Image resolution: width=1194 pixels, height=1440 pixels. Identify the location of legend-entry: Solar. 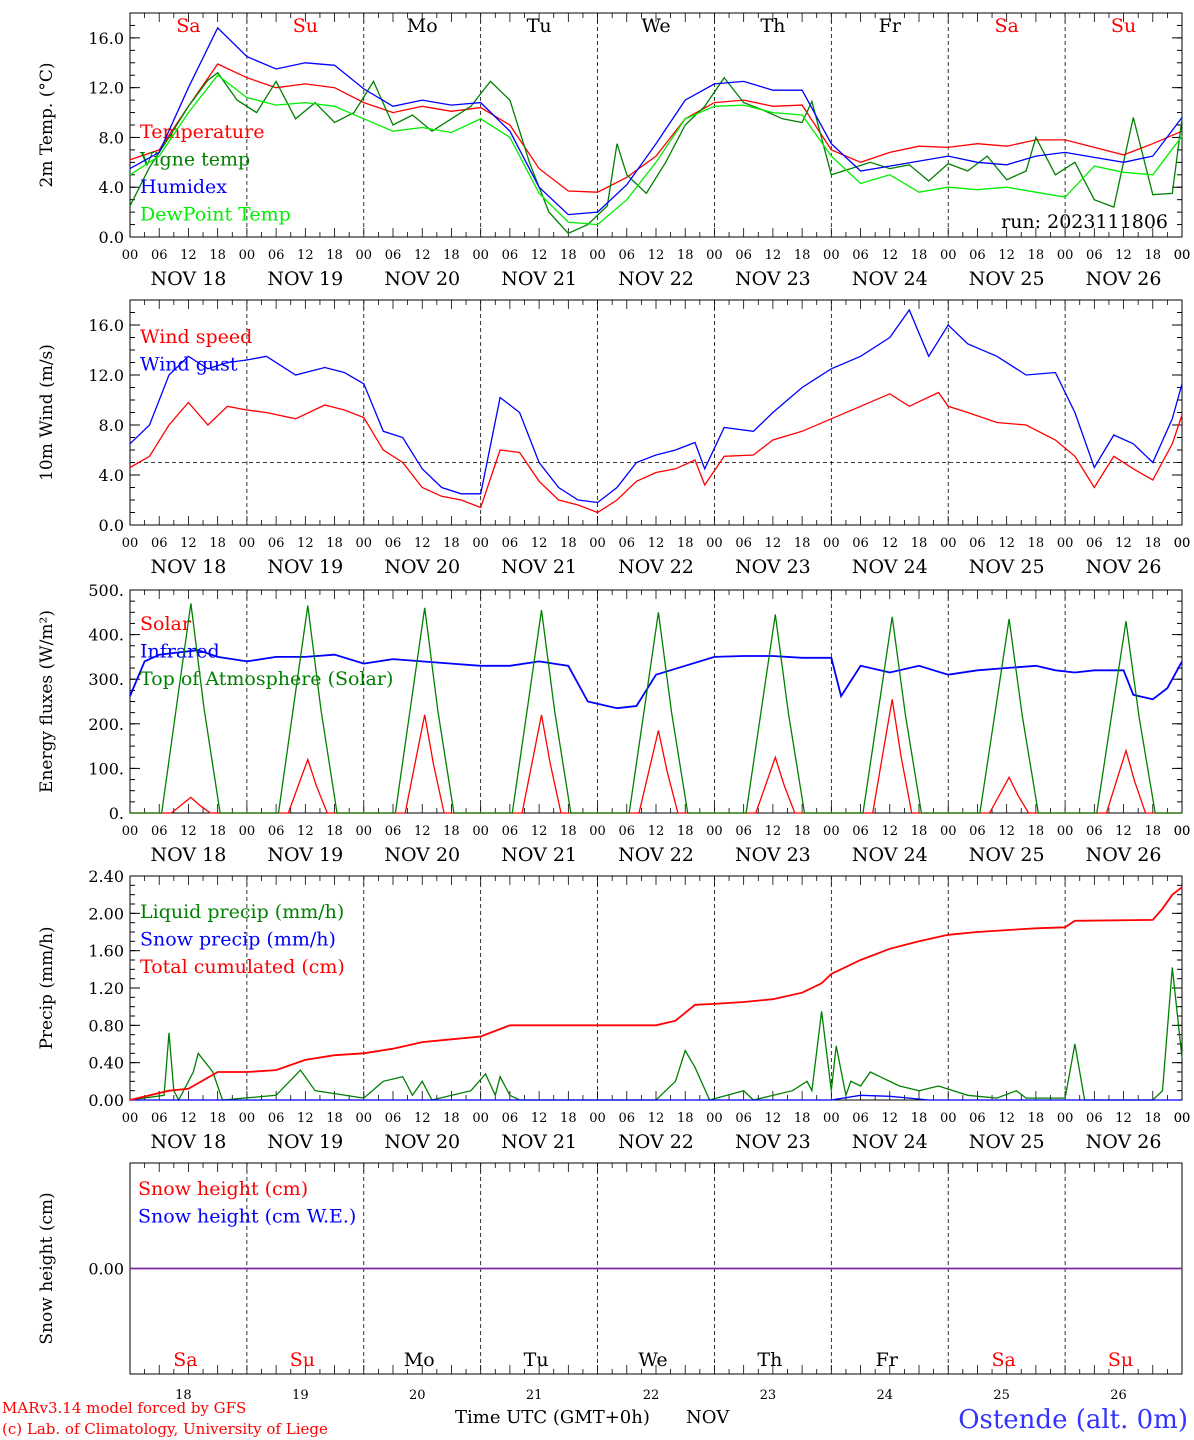
(166, 624).